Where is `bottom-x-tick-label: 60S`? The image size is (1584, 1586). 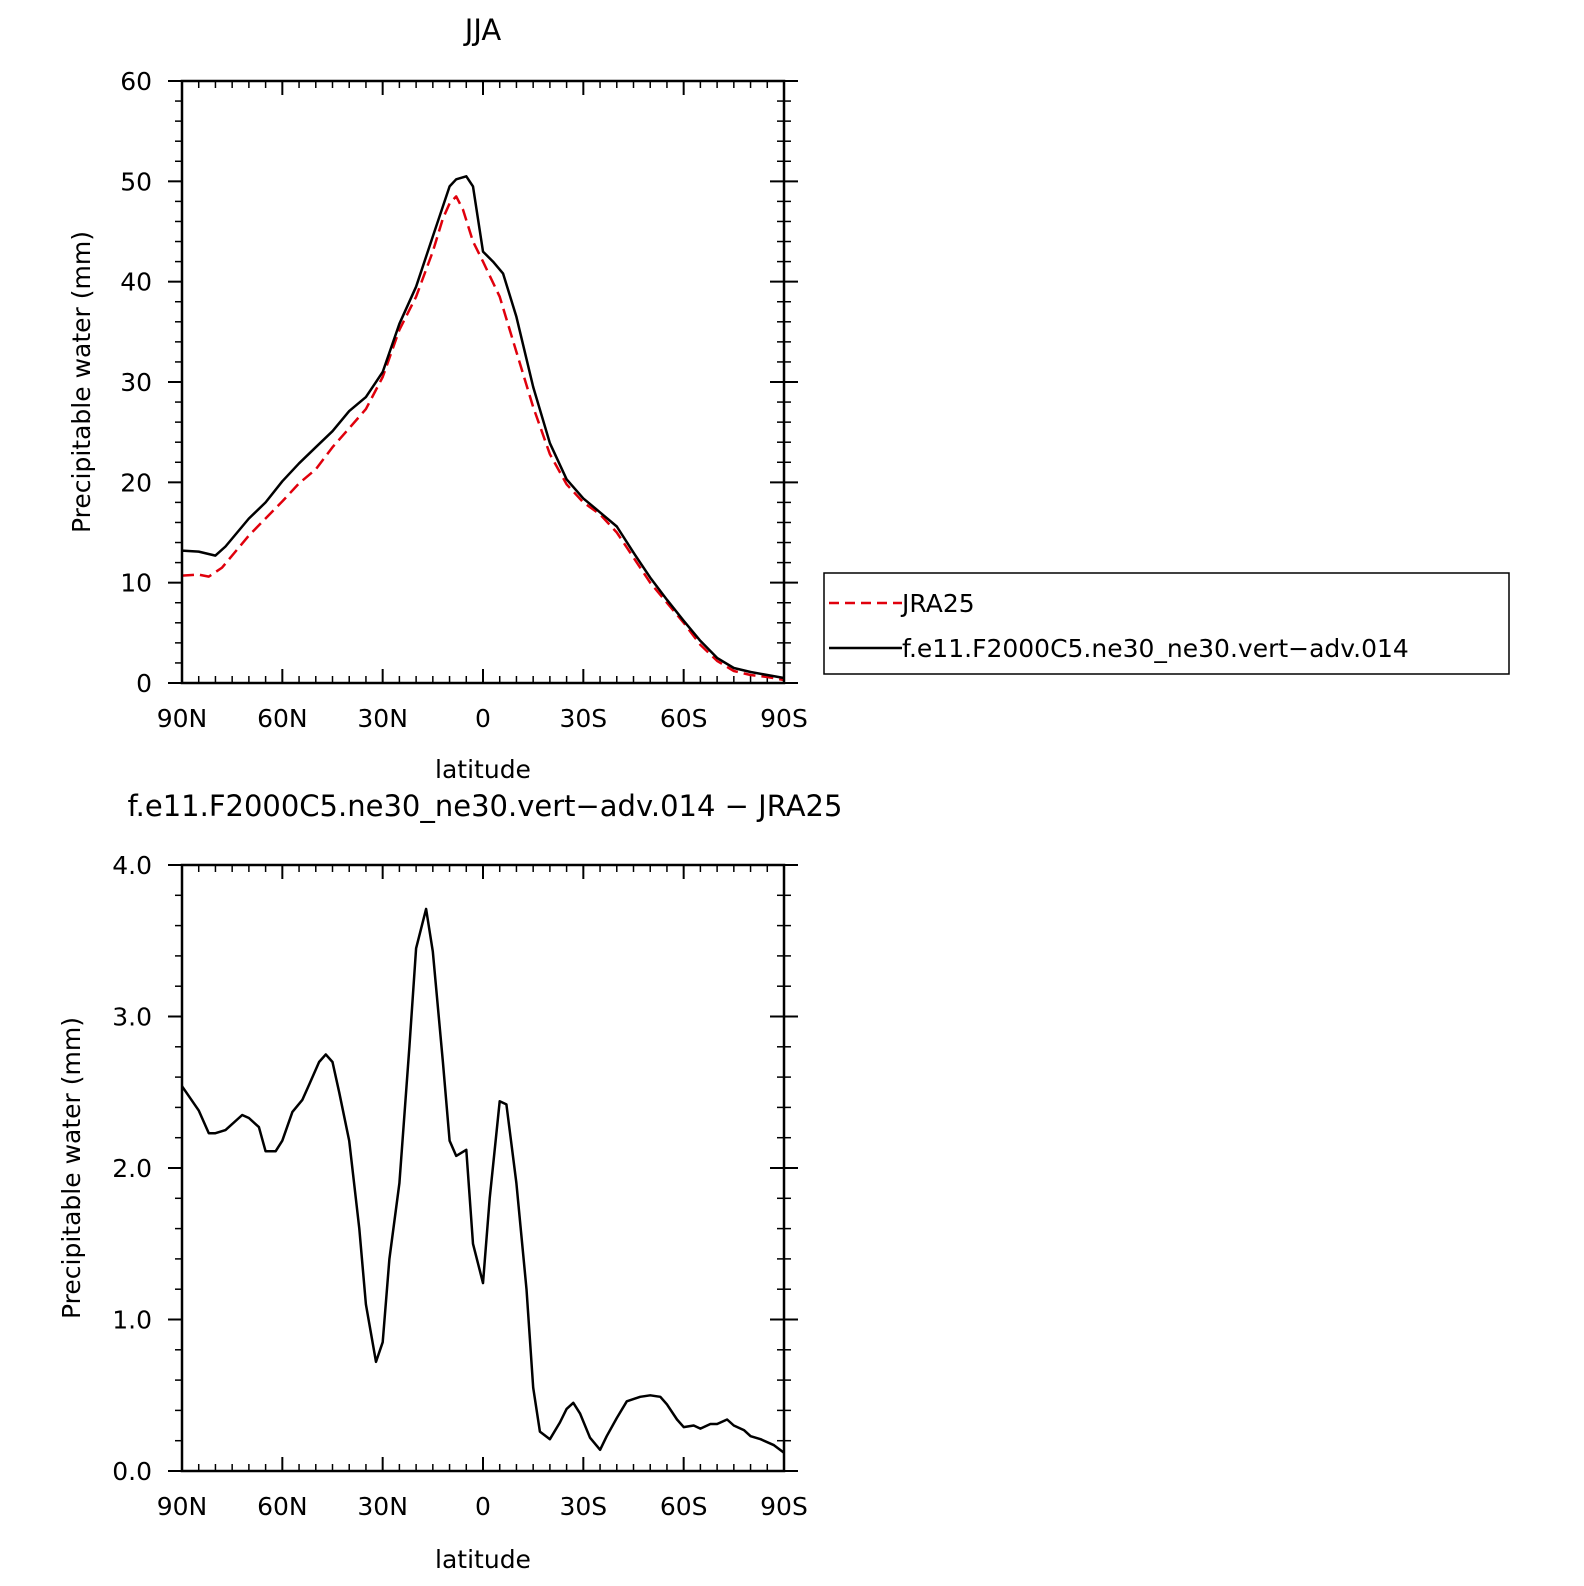
bottom-x-tick-label: 60S is located at coordinates (684, 1506).